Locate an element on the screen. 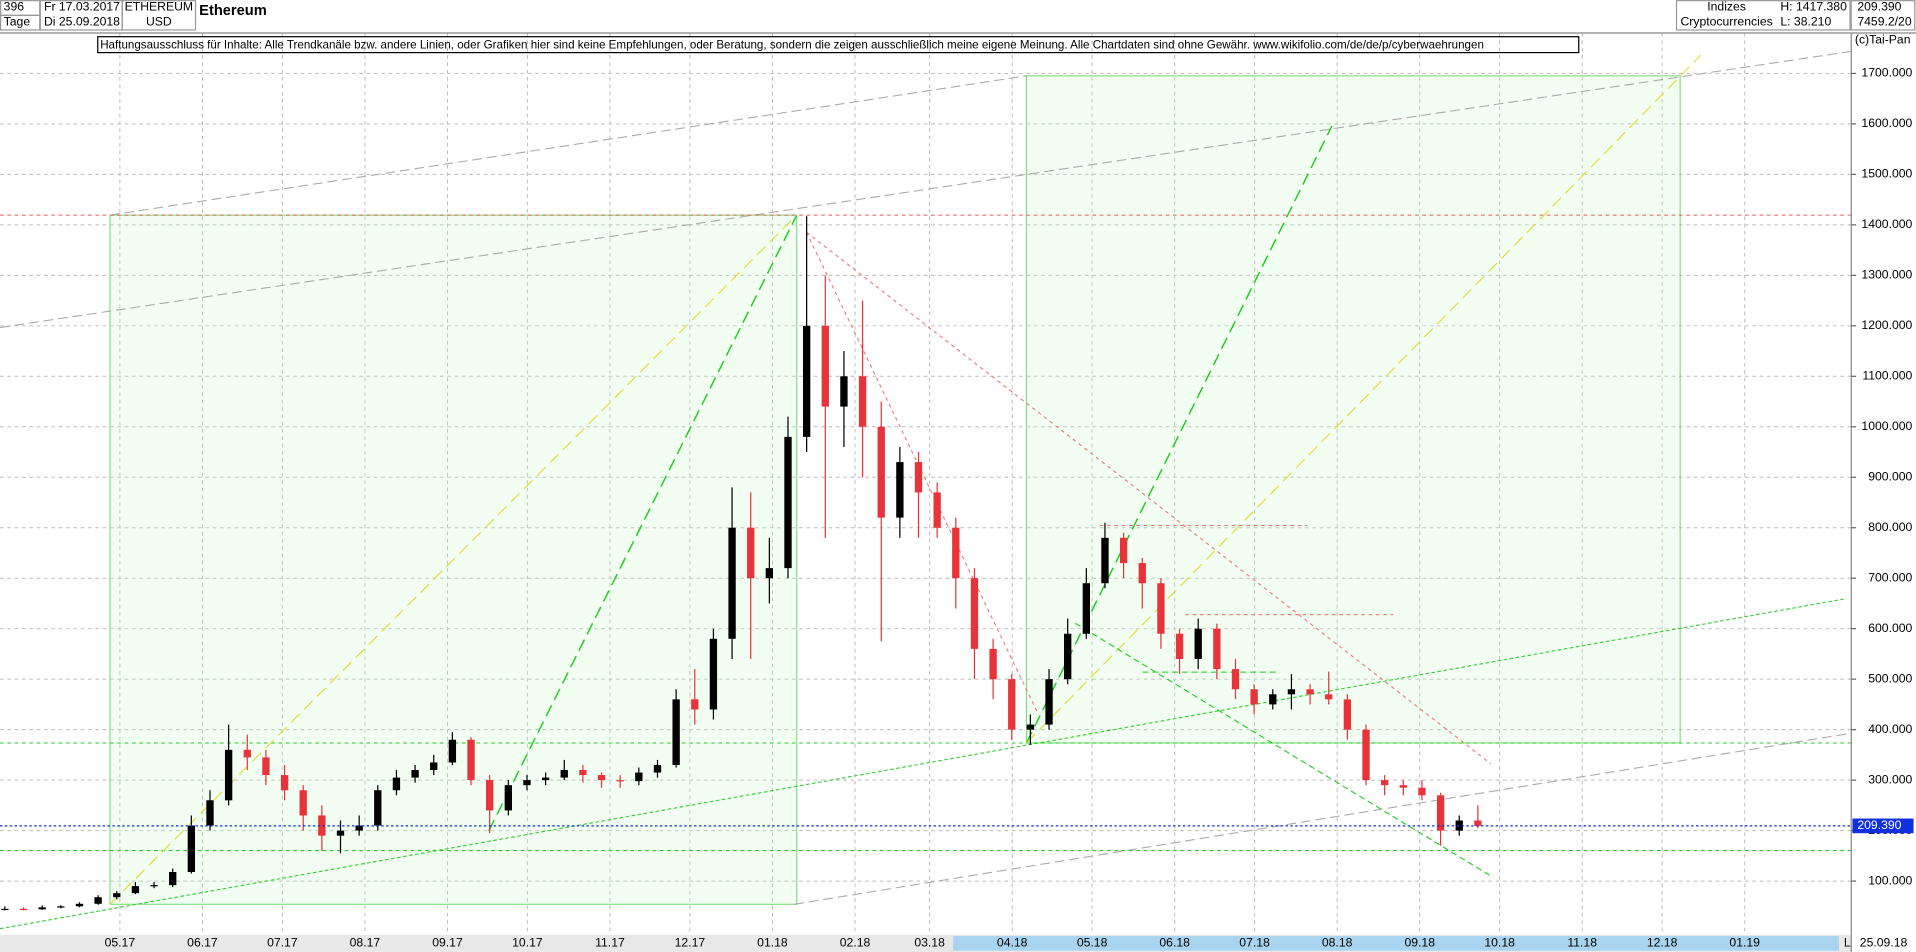 This screenshot has height=952, width=1916. y-tick-label: 300.000 is located at coordinates (1890, 779).